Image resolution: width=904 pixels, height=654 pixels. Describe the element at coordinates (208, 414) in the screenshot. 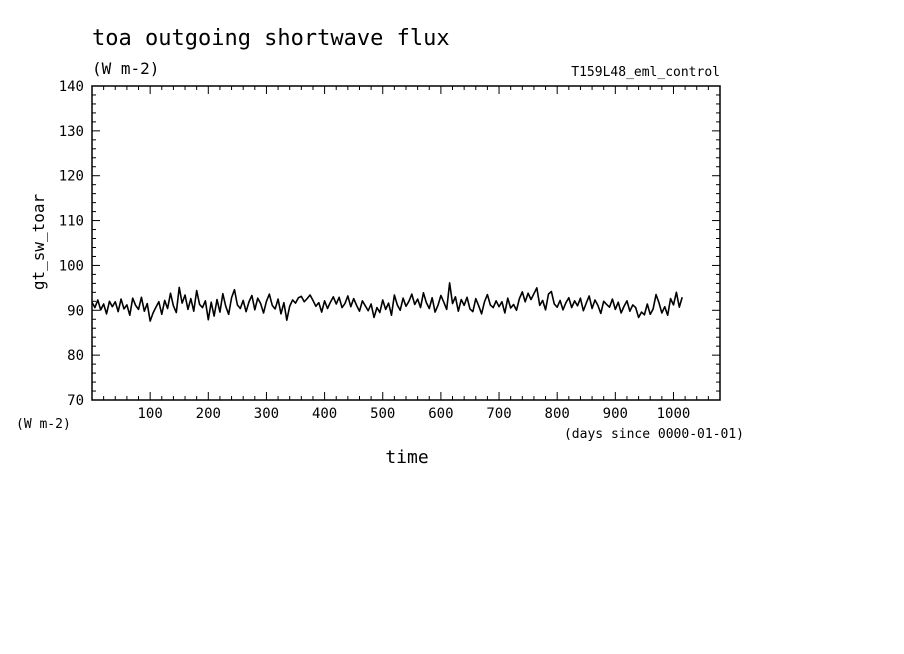

I see `x-tick-label: 200` at that location.